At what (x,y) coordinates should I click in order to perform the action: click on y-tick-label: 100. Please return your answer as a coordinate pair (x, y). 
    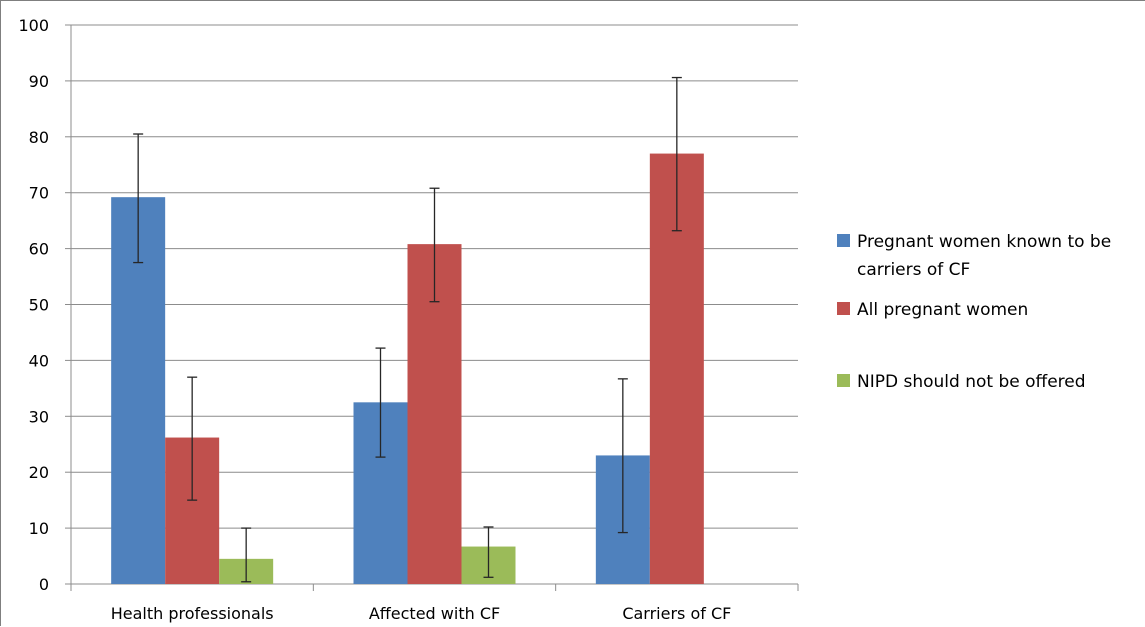
    Looking at the image, I should click on (33, 25).